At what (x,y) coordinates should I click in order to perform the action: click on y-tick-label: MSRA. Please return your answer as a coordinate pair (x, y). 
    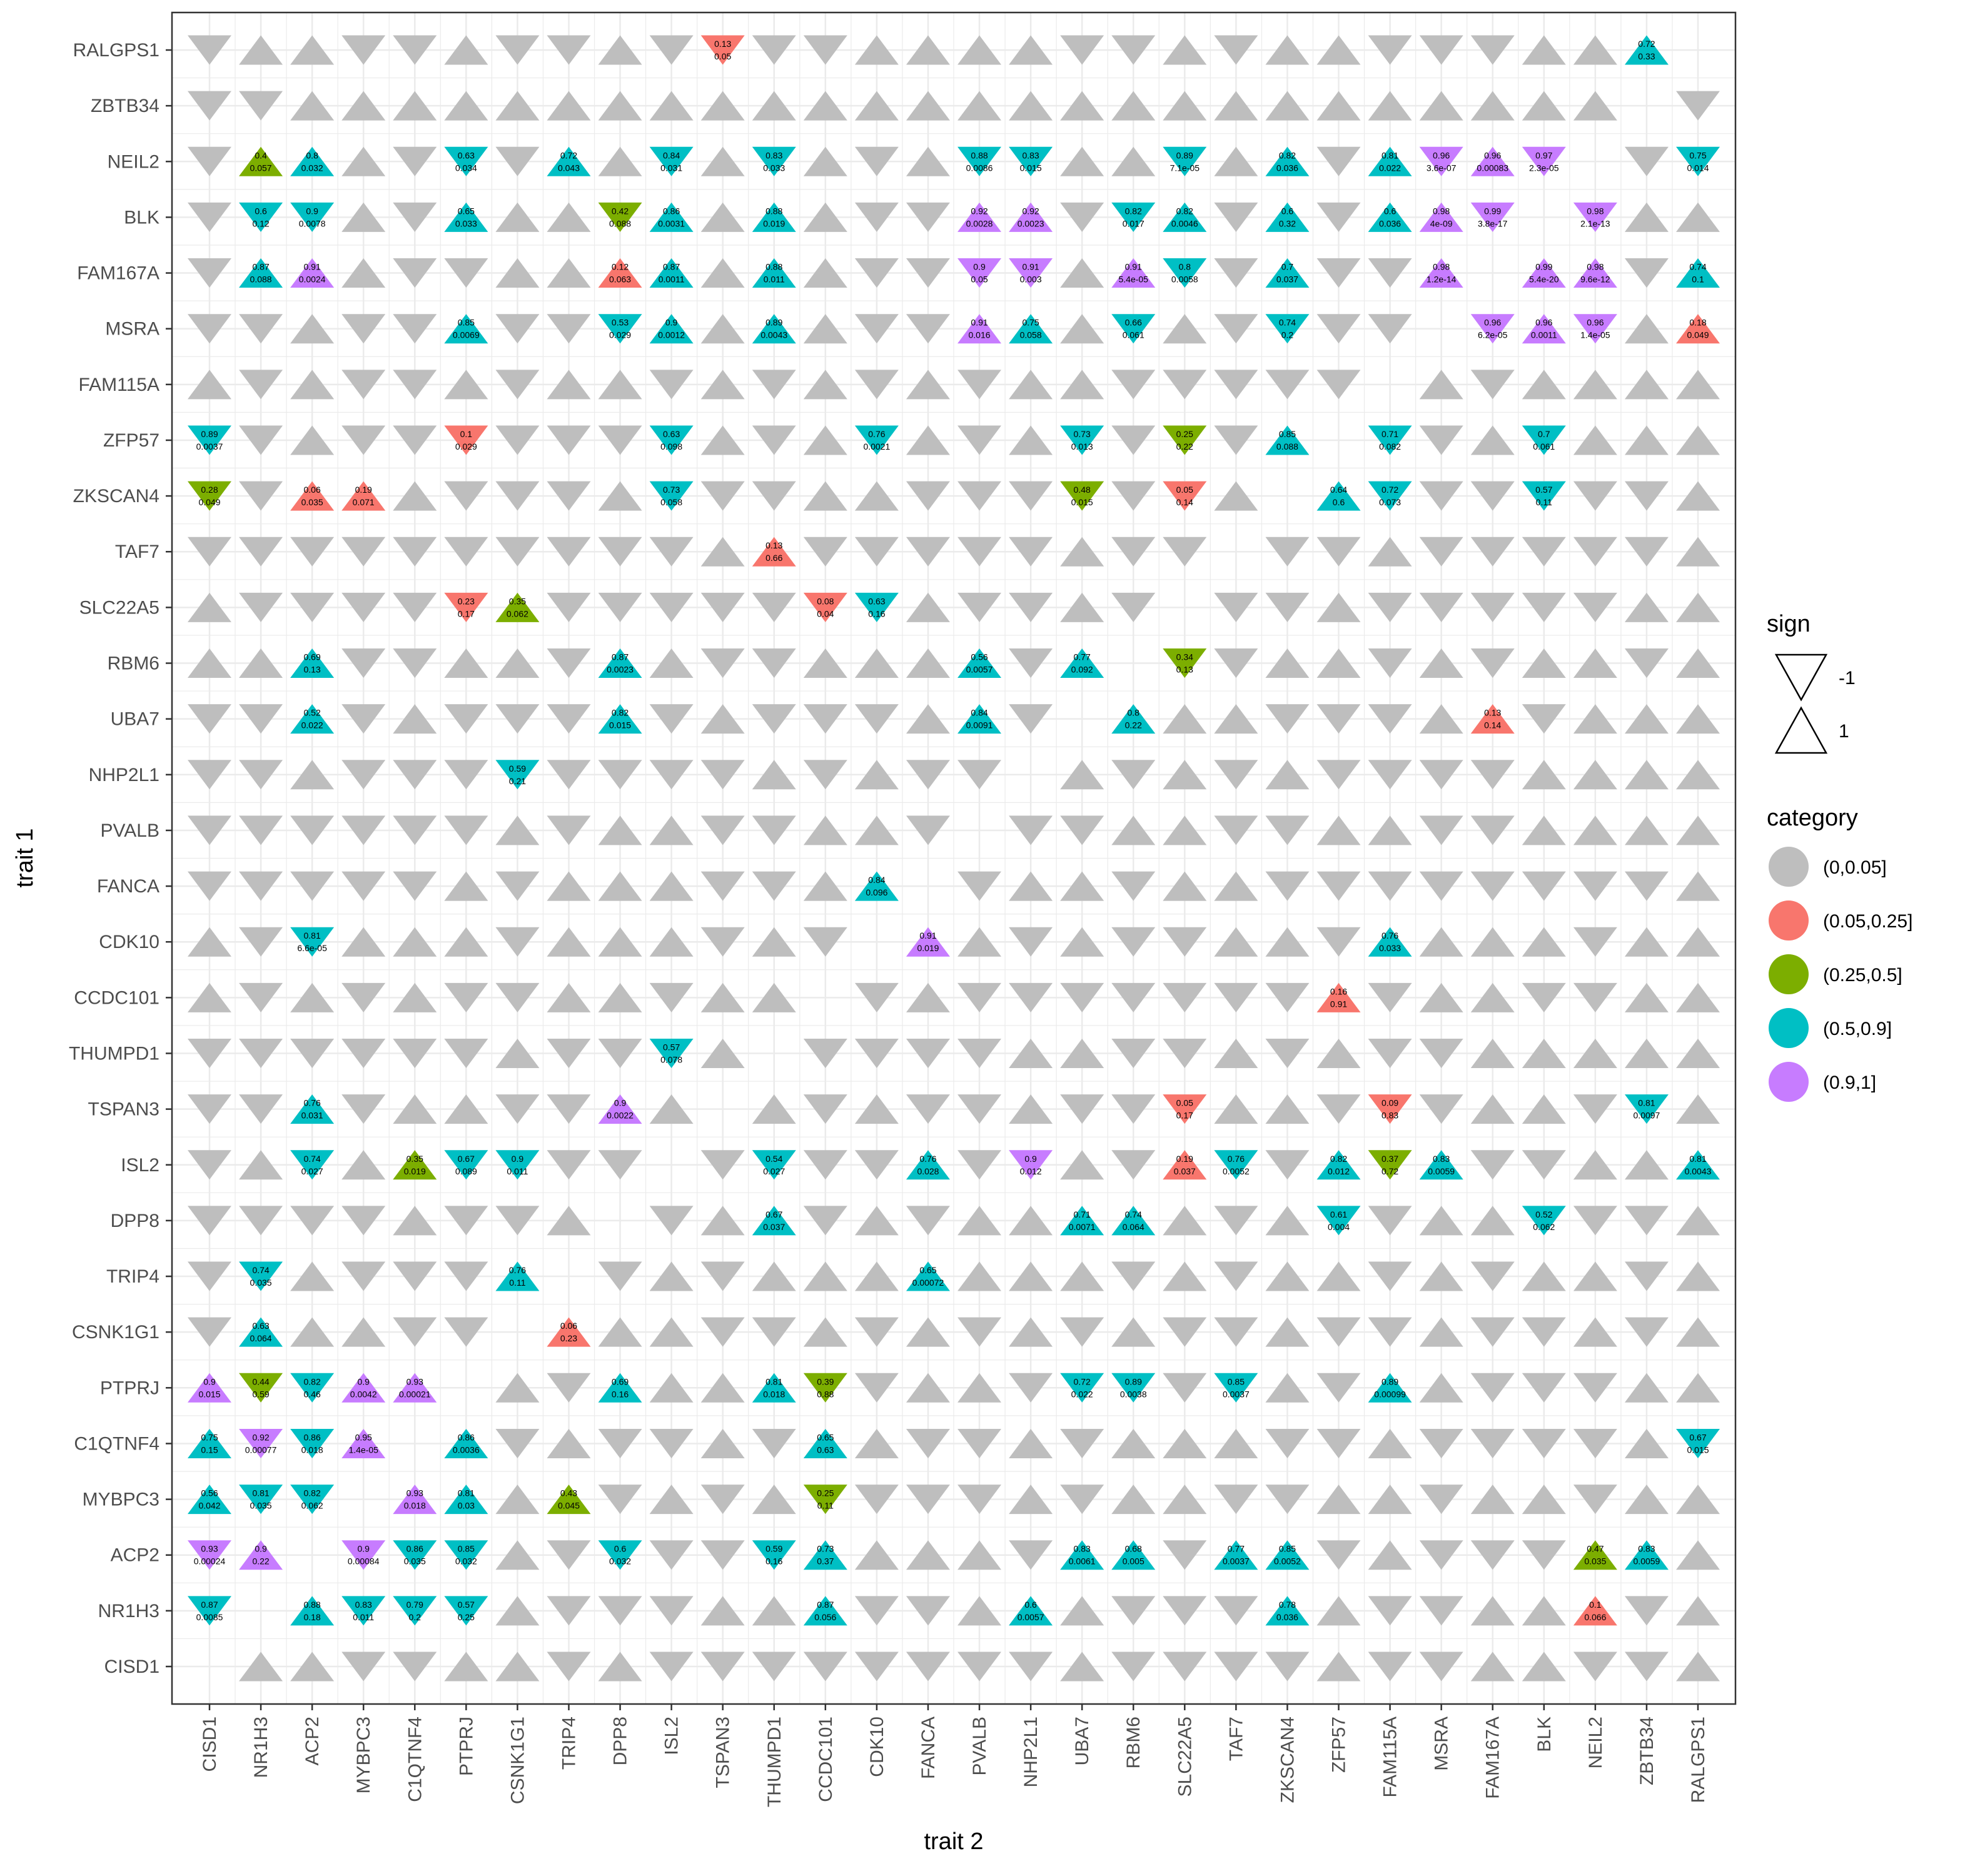
    Looking at the image, I should click on (132, 329).